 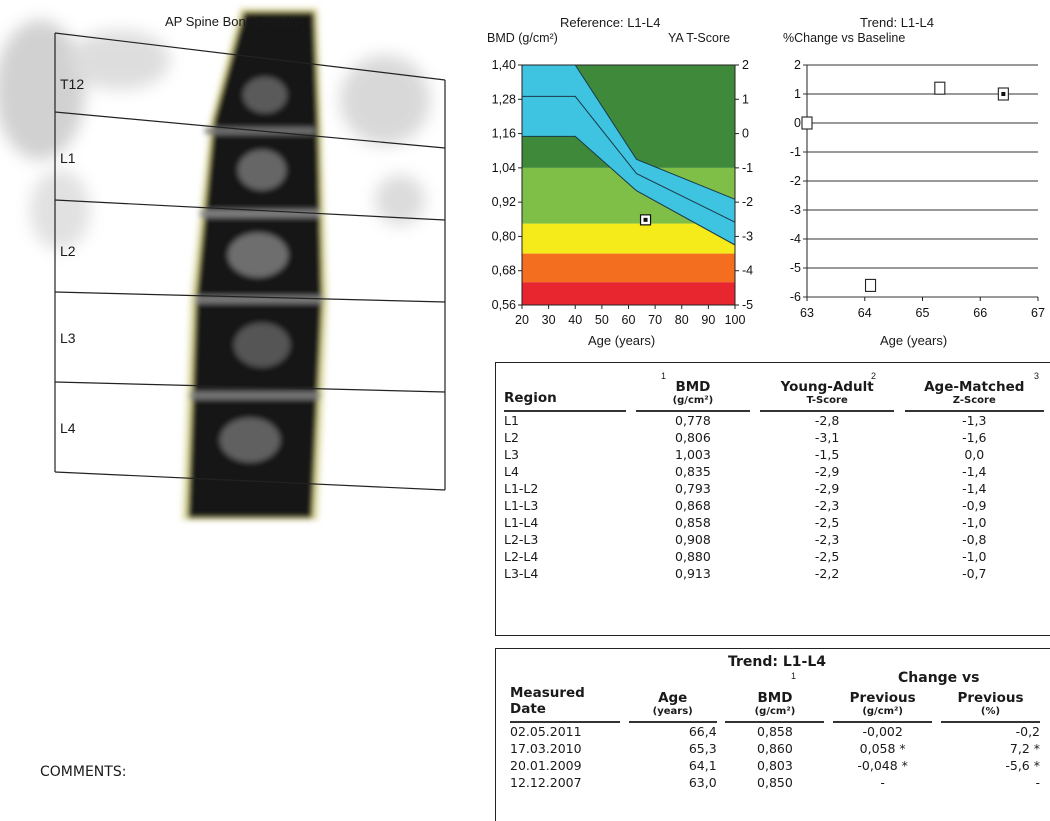 What do you see at coordinates (693, 505) in the screenshot?
I see `bmd-cell: 0,868` at bounding box center [693, 505].